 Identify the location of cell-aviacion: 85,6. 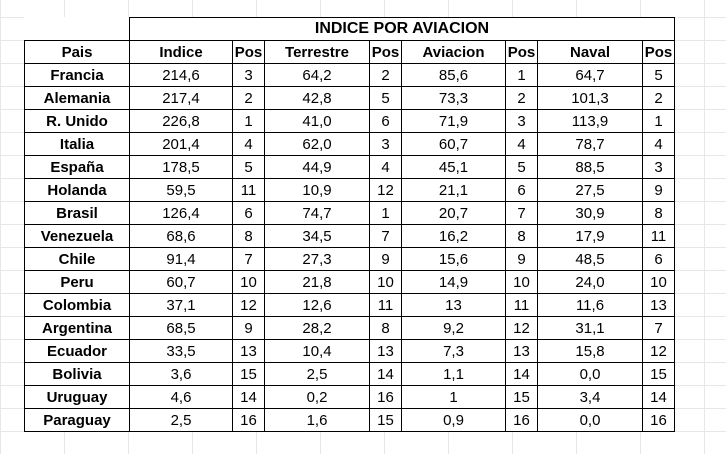
(453, 75).